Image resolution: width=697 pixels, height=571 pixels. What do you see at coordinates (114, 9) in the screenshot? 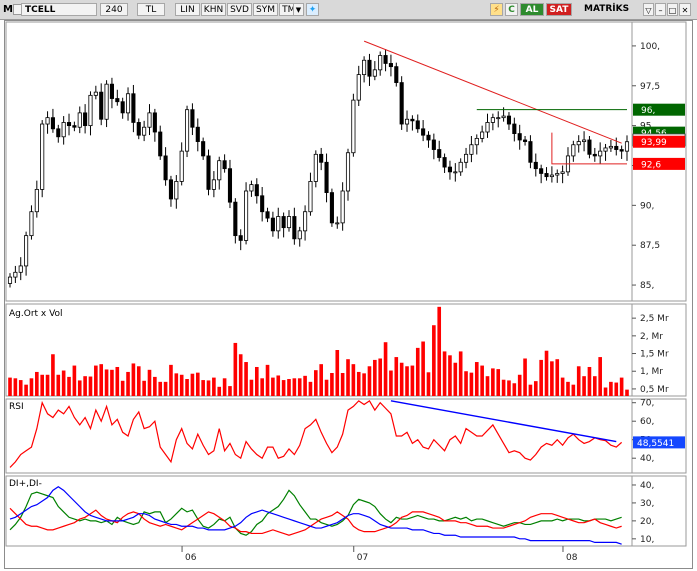
I see `period-button: 240` at bounding box center [114, 9].